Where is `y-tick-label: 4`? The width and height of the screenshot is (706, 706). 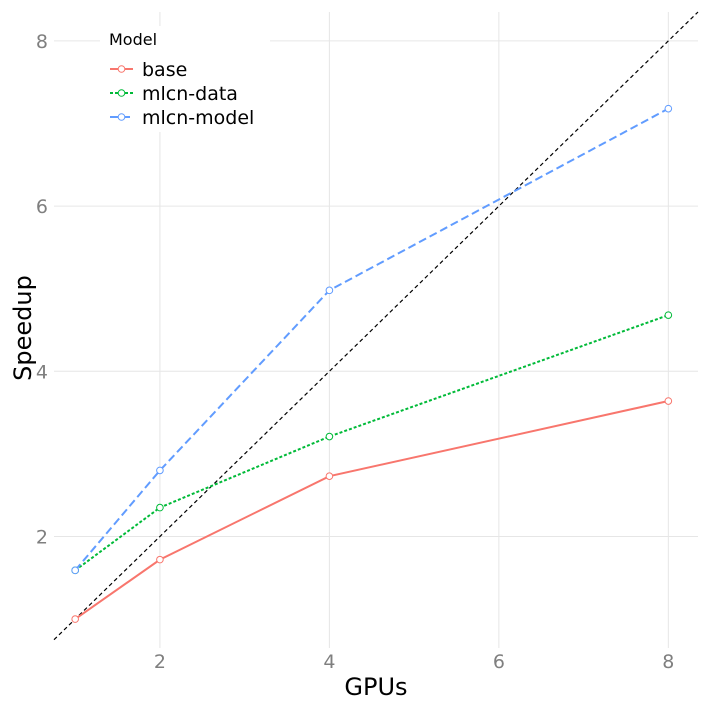
y-tick-label: 4 is located at coordinates (42, 372).